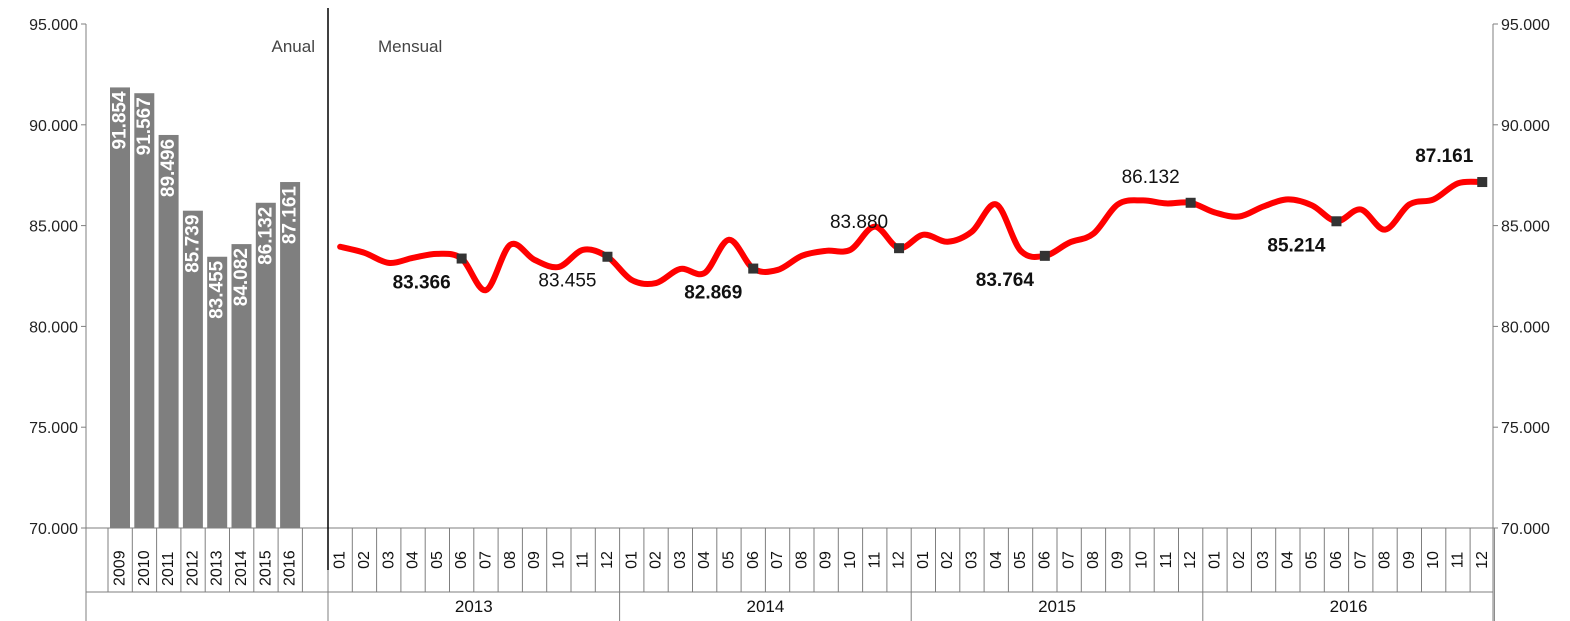  What do you see at coordinates (410, 46) in the screenshot?
I see `section-label-monthly: Mensual` at bounding box center [410, 46].